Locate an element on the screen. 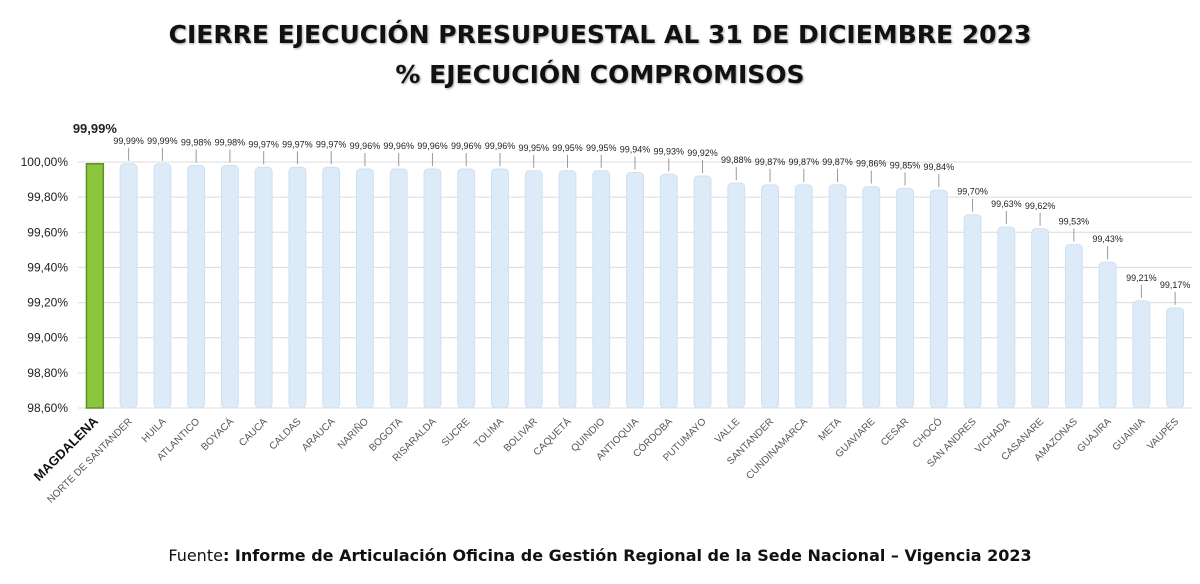 This screenshot has height=584, width=1200. data-label: 99,94% is located at coordinates (635, 150).